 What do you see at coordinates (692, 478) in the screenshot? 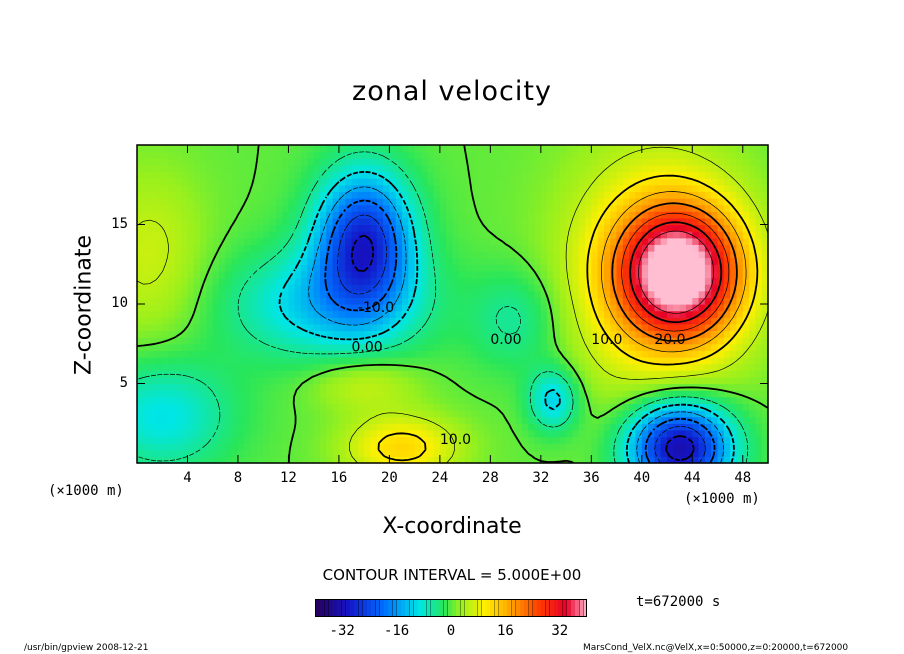
I see `x-tick-label: 44` at bounding box center [692, 478].